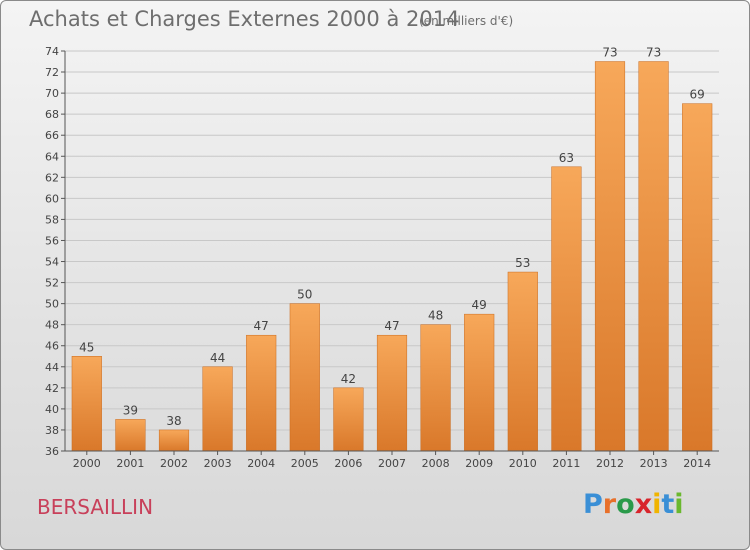  What do you see at coordinates (52, 325) in the screenshot?
I see `y-tick-label: 48` at bounding box center [52, 325].